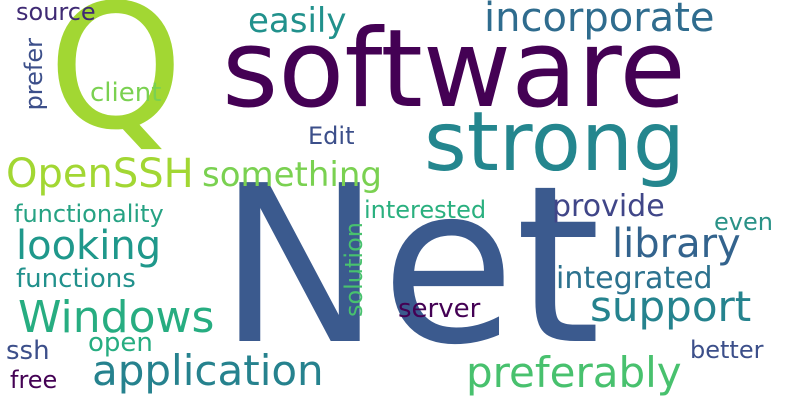 The image size is (800, 400). Describe the element at coordinates (89, 214) in the screenshot. I see `word-functionality: functionality` at that location.